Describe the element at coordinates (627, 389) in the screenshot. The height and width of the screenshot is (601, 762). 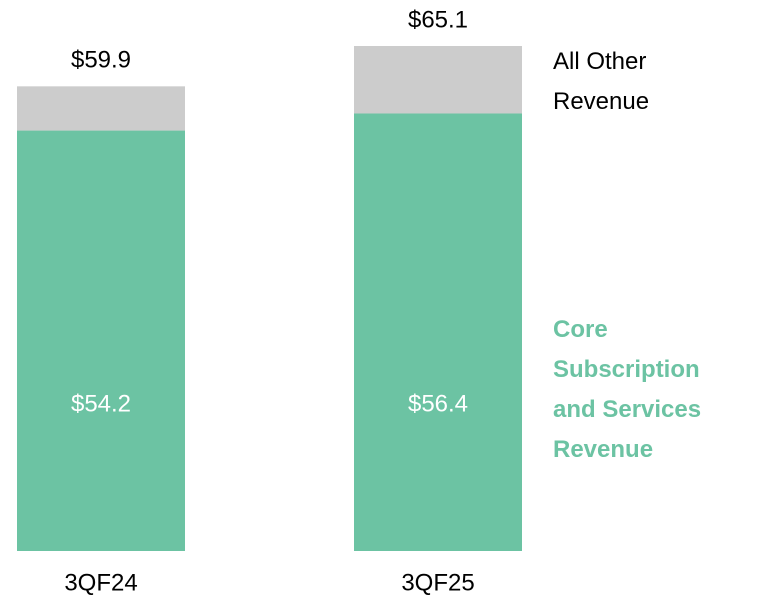
I see `legend-label: Core Subscription and Services Revenue` at that location.